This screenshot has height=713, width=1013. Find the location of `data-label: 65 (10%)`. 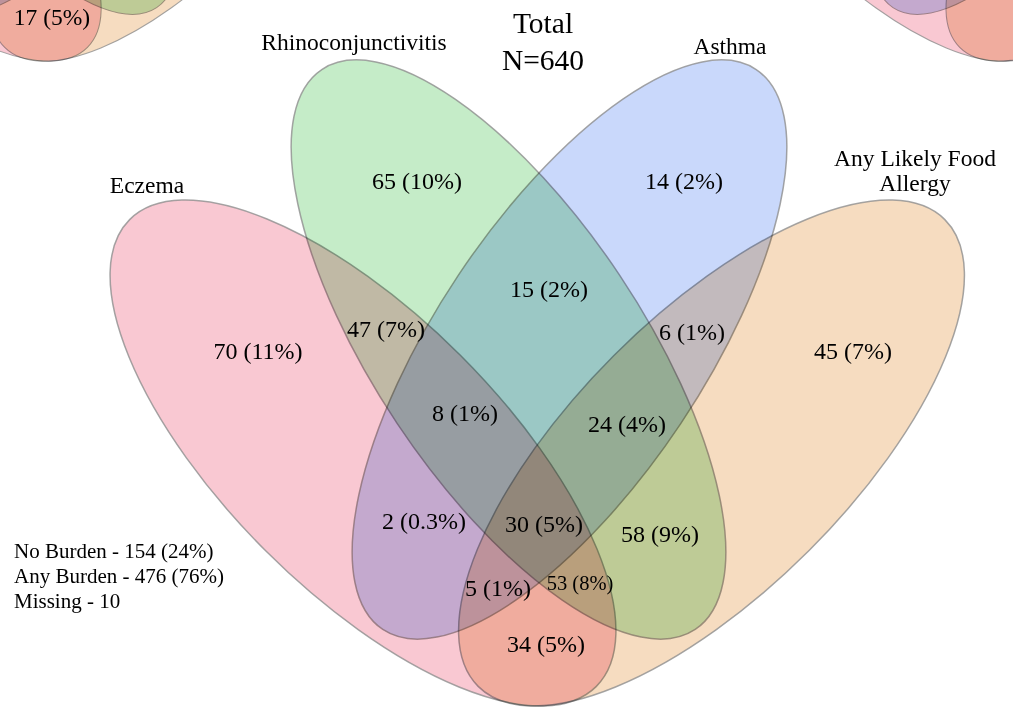

data-label: 65 (10%) is located at coordinates (417, 180).